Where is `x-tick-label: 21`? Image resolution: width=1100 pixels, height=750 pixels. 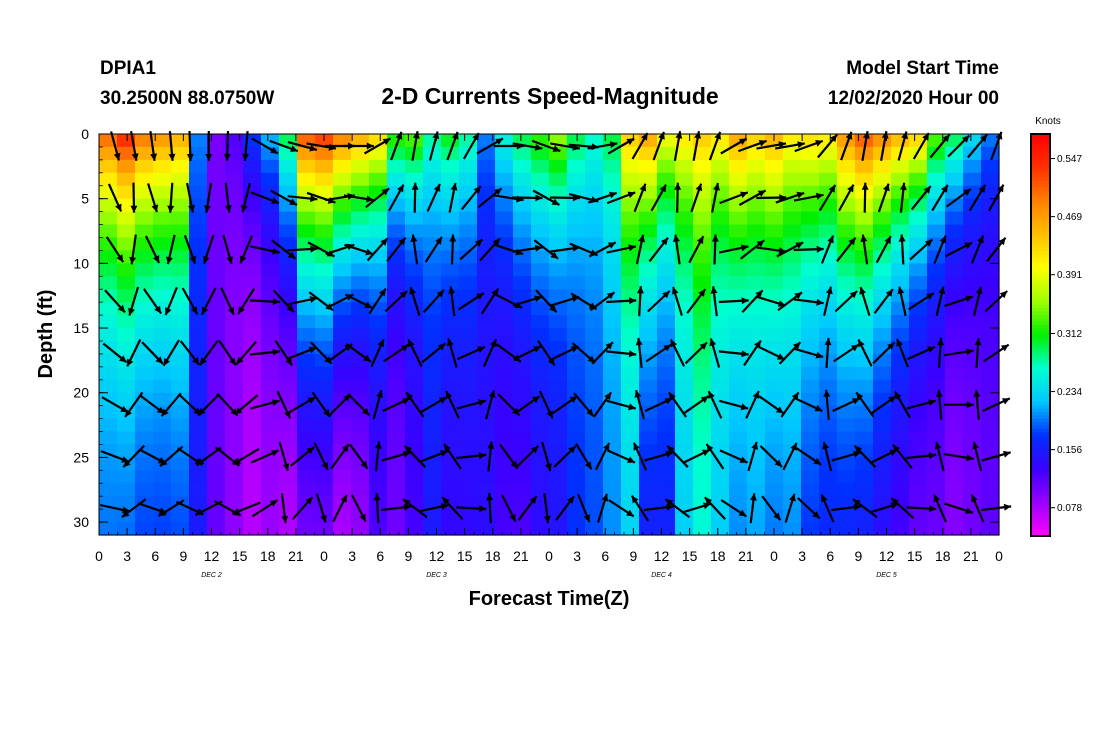 x-tick-label: 21 is located at coordinates (971, 556).